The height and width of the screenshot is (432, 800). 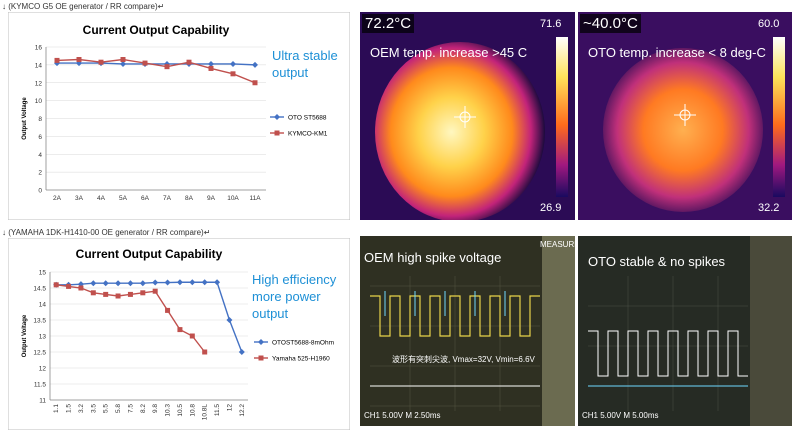 I want to click on x-tick-label: 9.8, so click(x=155, y=408).